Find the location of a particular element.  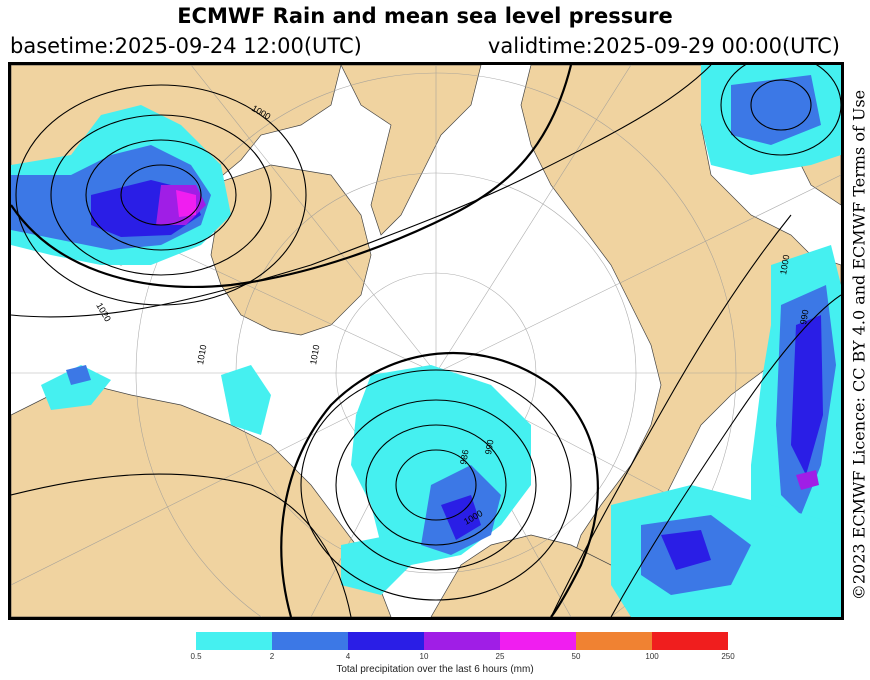

precip-central-heavy is located at coordinates (461, 517).